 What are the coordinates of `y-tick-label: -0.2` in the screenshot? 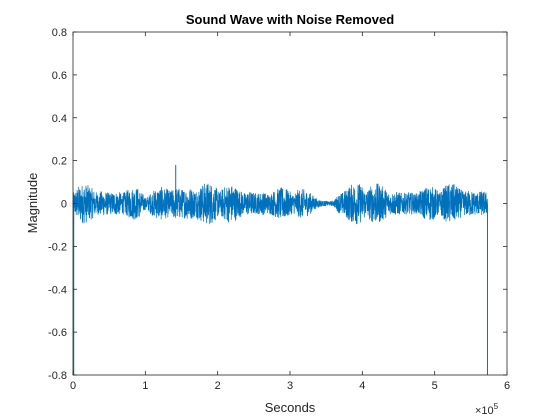 It's located at (57, 247).